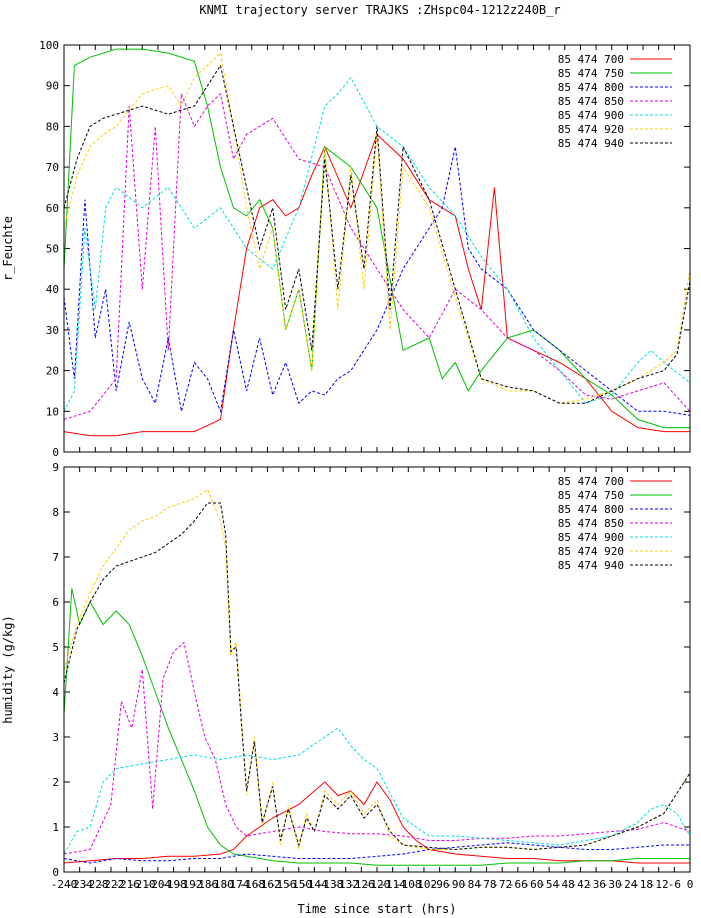  Describe the element at coordinates (126, 884) in the screenshot. I see `x-tick-label: -216` at that location.